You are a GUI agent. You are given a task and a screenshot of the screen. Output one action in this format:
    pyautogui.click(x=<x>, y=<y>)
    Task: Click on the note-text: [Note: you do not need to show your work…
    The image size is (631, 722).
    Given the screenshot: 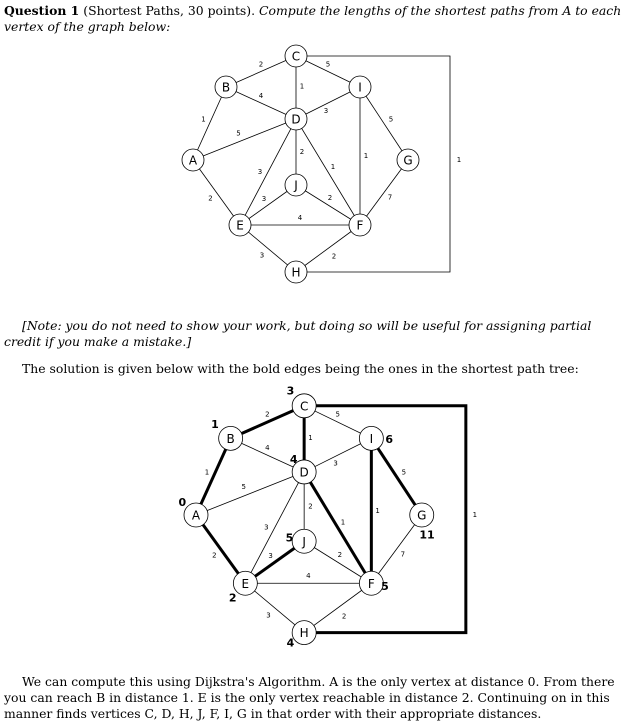 What is the action you would take?
    pyautogui.click(x=298, y=333)
    